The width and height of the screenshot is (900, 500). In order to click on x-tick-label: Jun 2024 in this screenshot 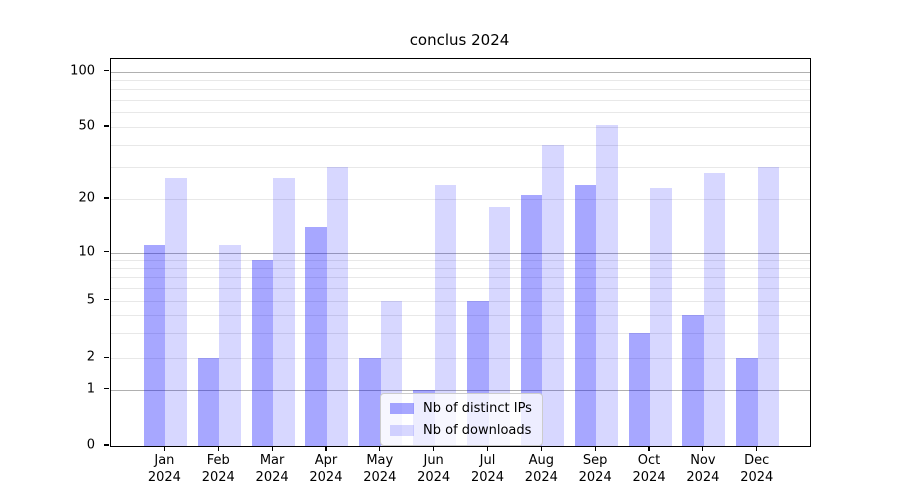, I will do `click(434, 469)`.